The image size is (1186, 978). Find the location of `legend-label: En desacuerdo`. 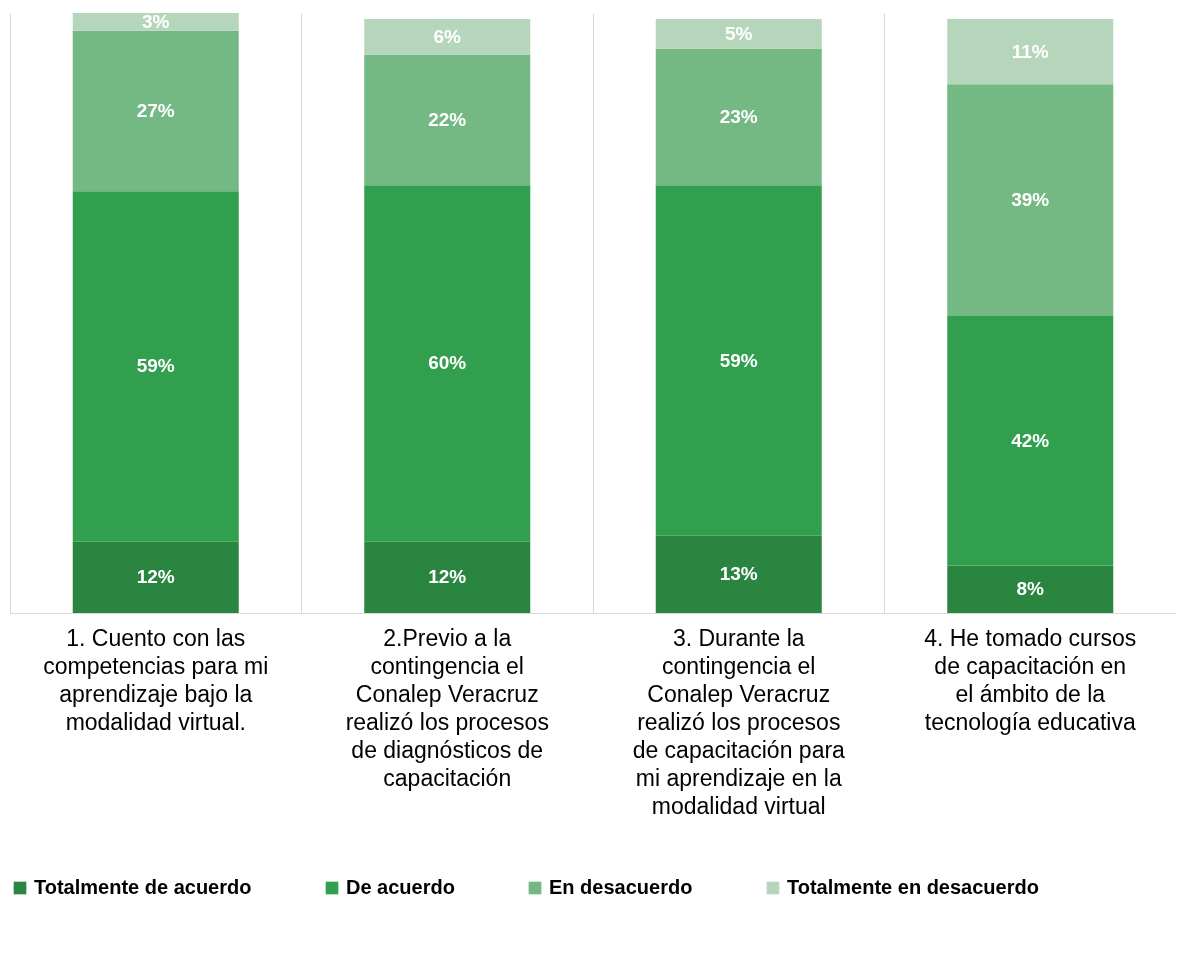

legend-label: En desacuerdo is located at coordinates (621, 887).